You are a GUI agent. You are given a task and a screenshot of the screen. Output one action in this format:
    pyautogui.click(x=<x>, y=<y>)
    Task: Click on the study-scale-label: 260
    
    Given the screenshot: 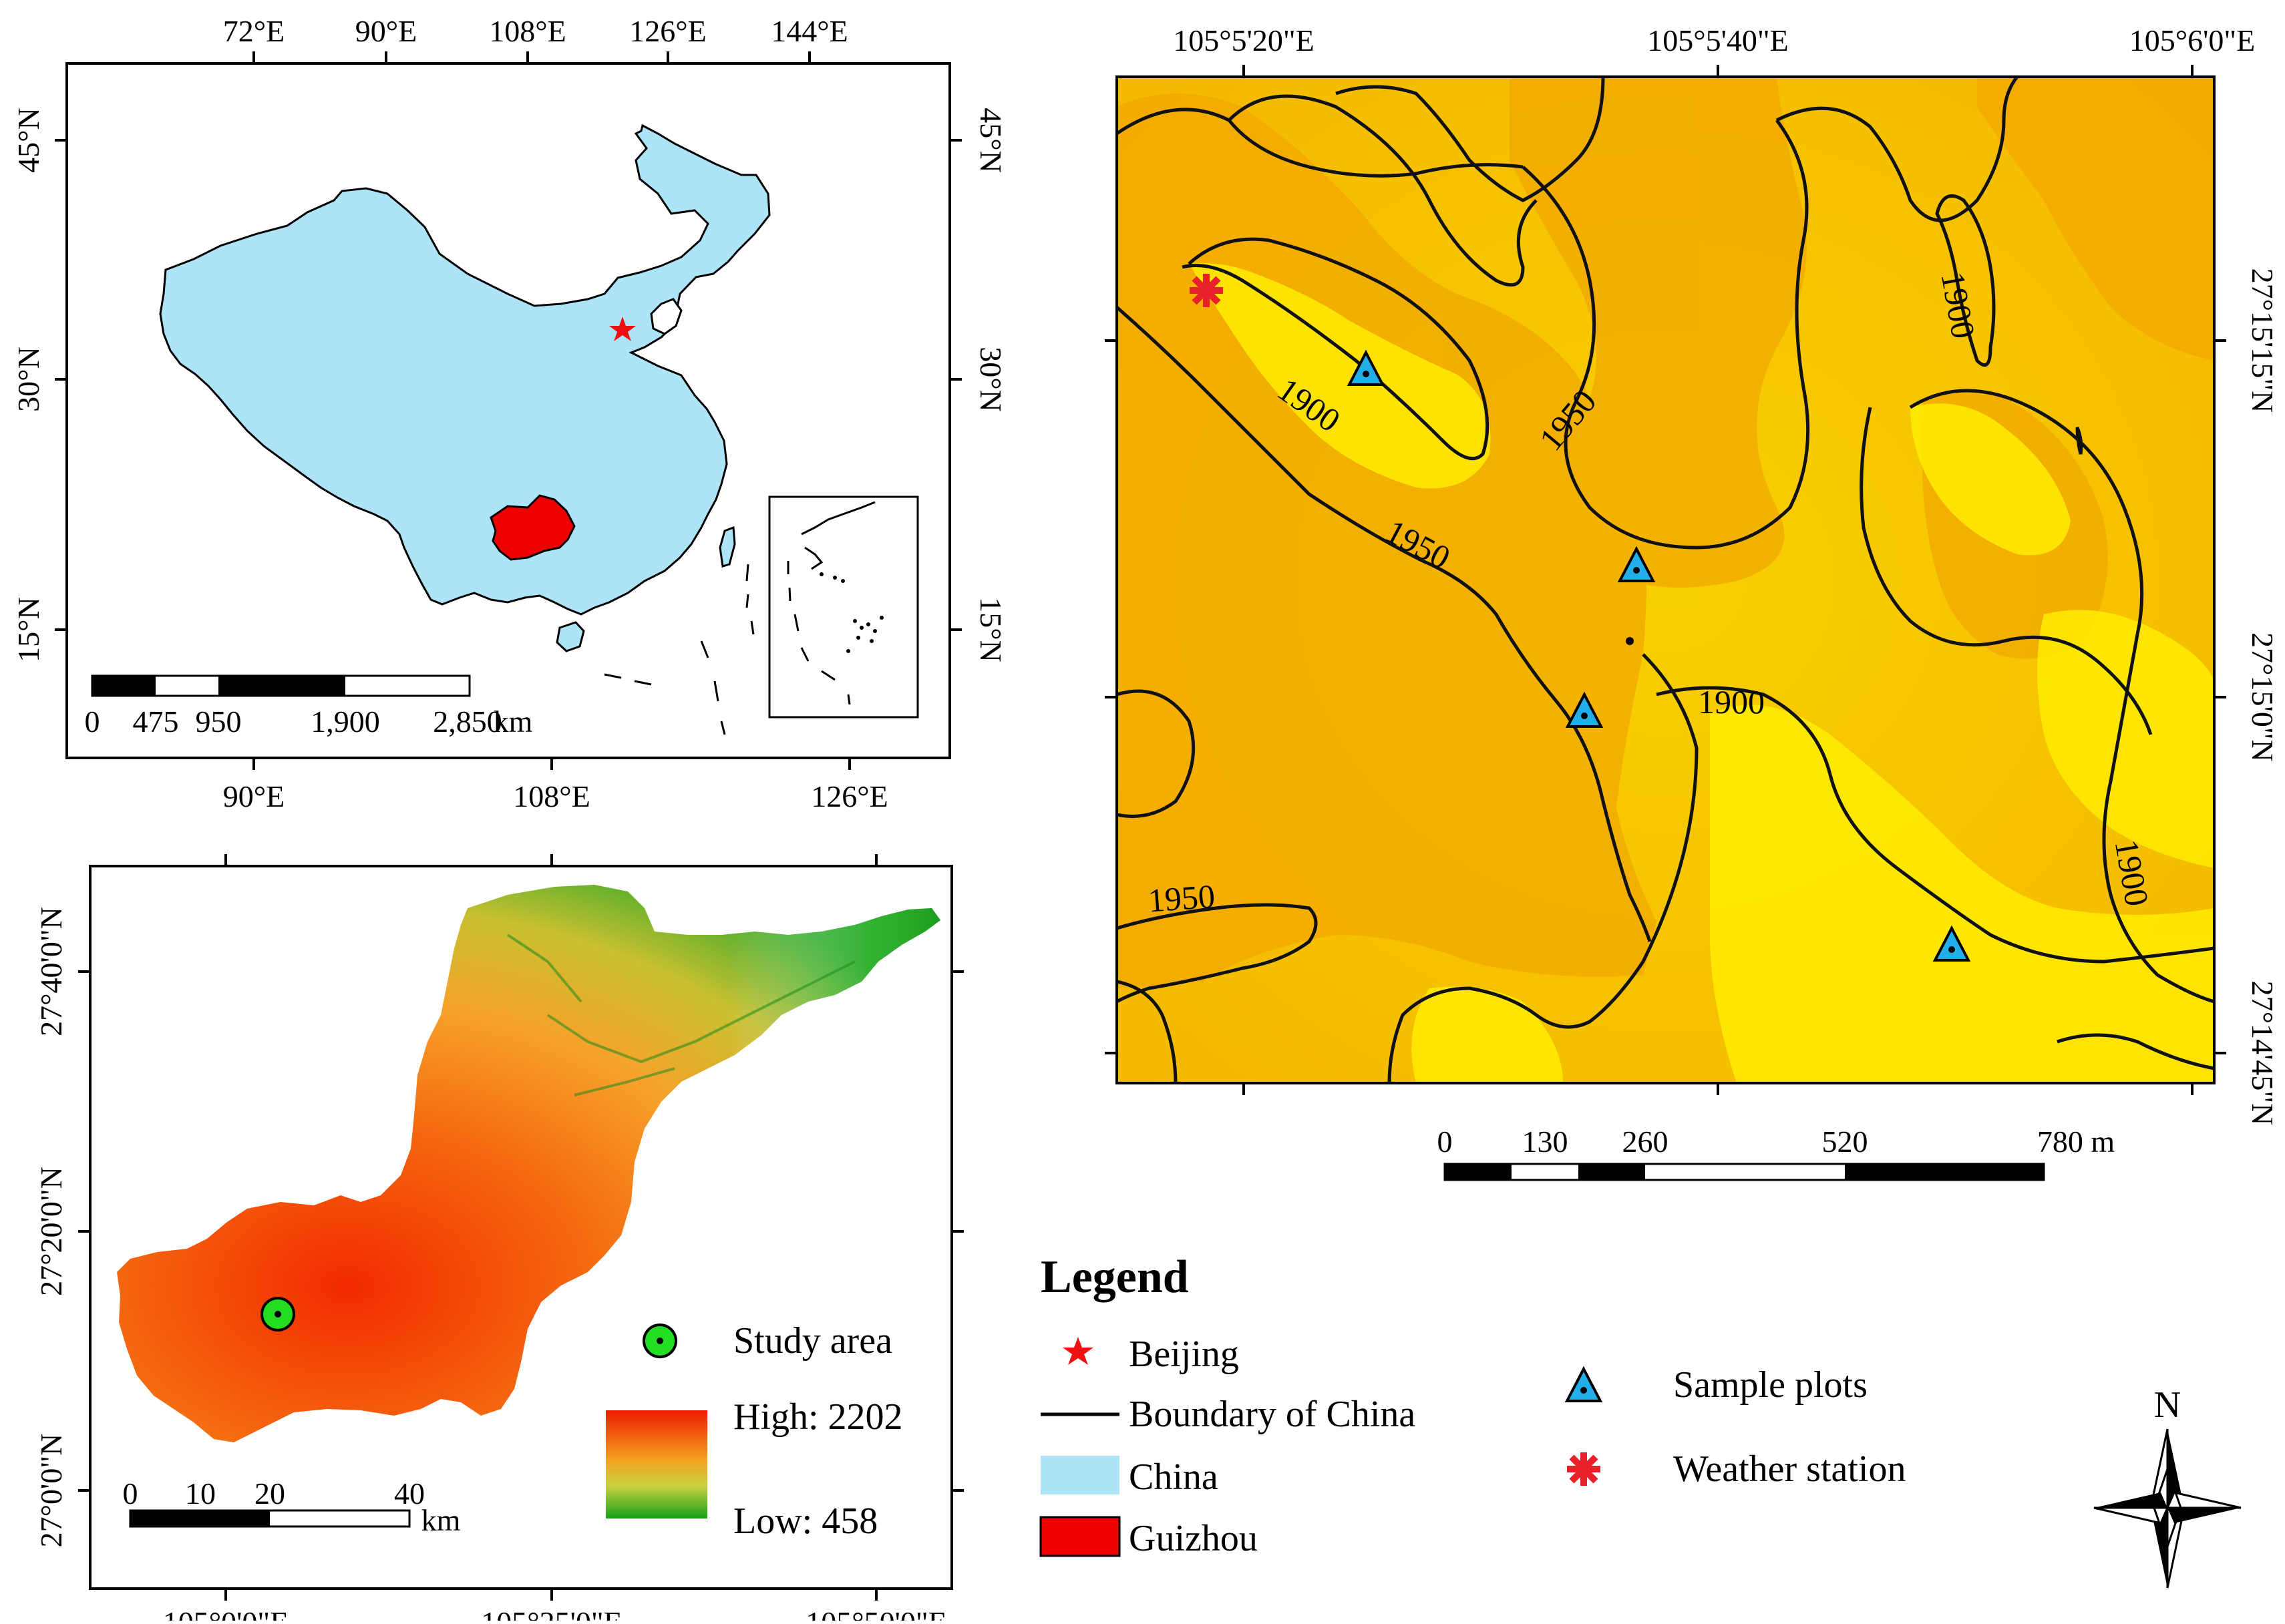 What is the action you would take?
    pyautogui.click(x=1645, y=1142)
    